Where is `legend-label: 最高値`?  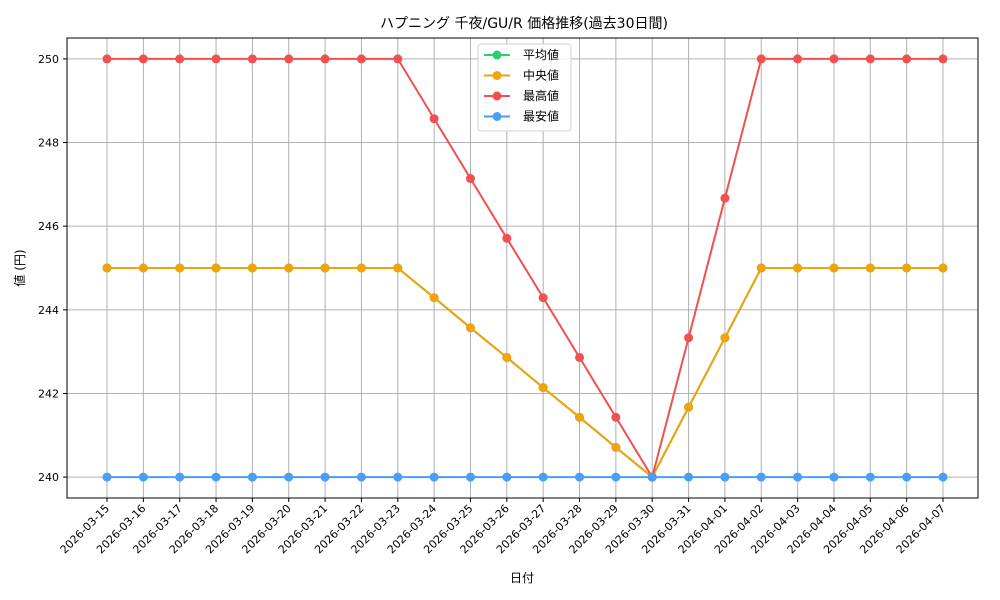 legend-label: 最高値 is located at coordinates (541, 95).